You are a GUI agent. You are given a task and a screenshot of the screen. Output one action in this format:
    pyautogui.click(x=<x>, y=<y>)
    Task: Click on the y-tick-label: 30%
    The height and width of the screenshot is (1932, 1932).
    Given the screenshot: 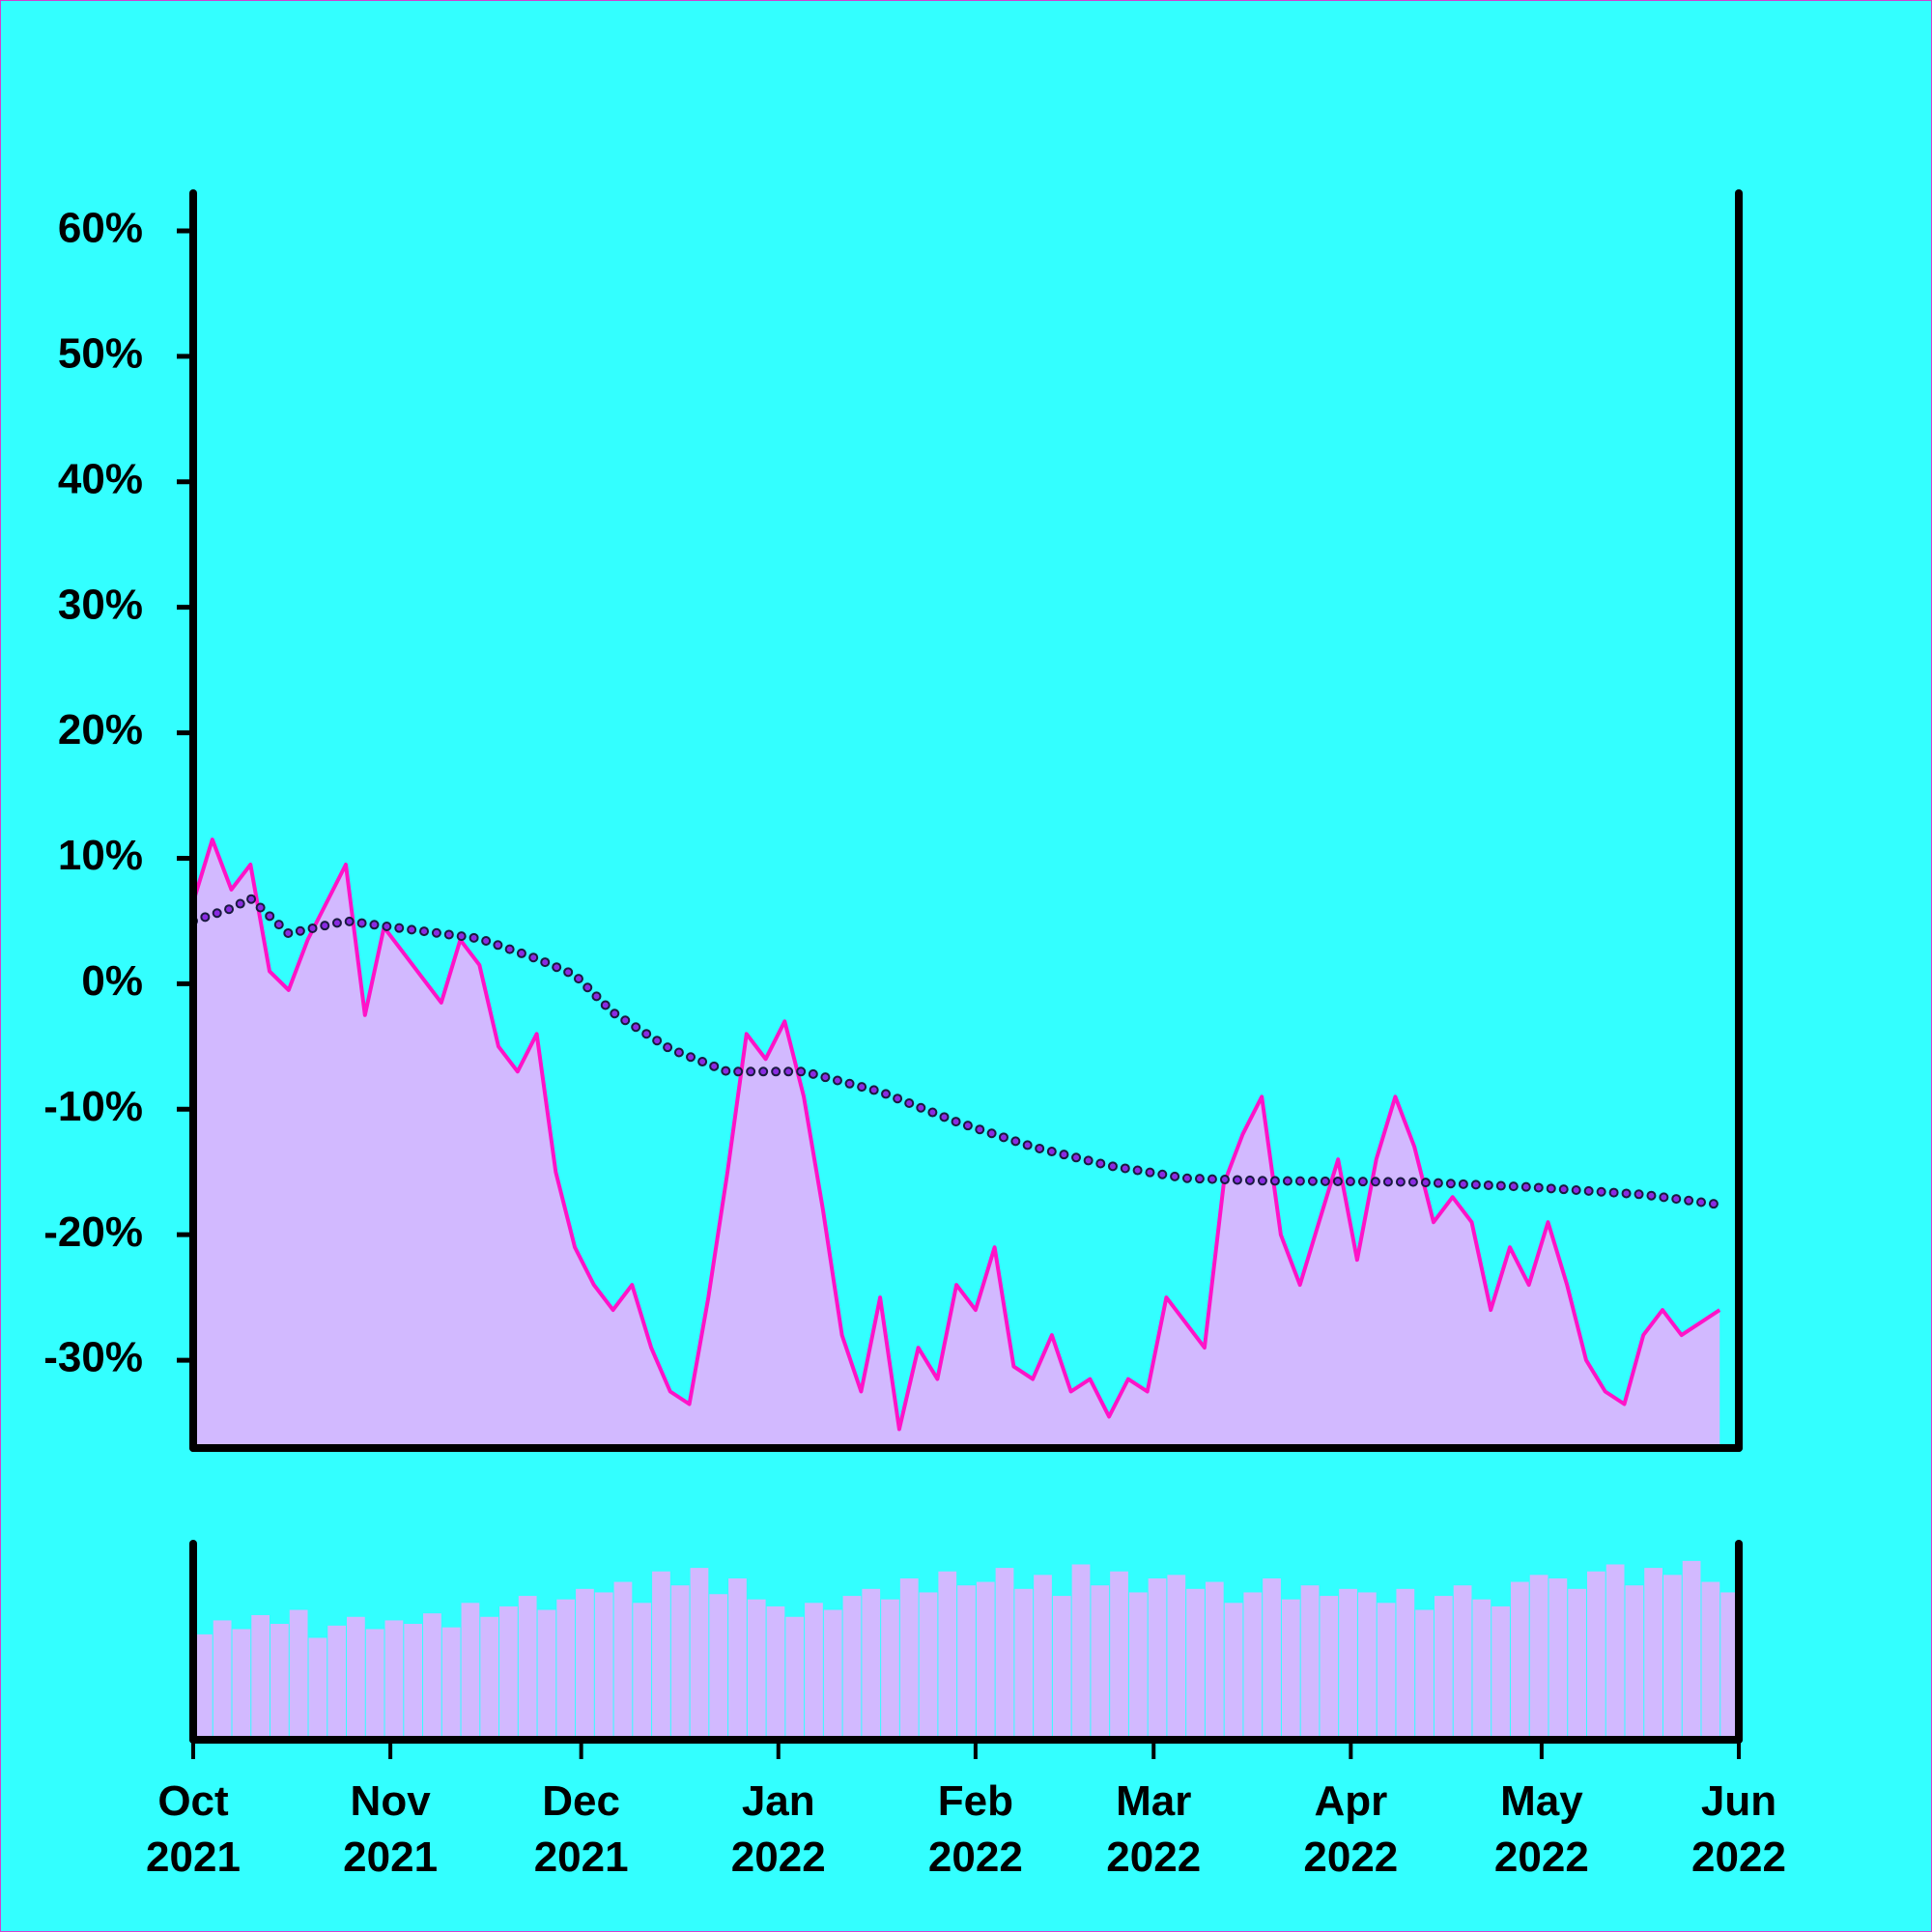 What is the action you would take?
    pyautogui.click(x=100, y=604)
    